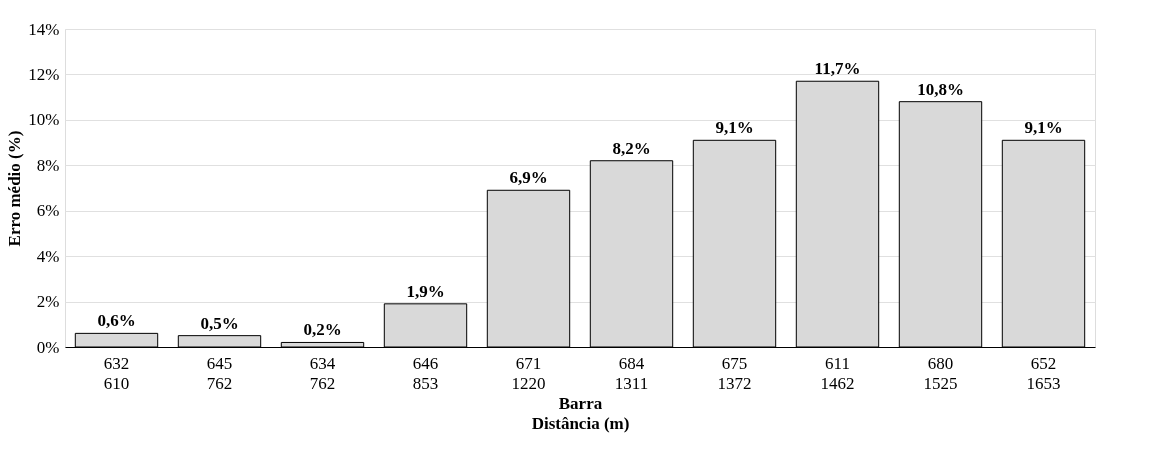 The height and width of the screenshot is (469, 1157). What do you see at coordinates (528, 373) in the screenshot?
I see `x-tick-label: 671 1220` at bounding box center [528, 373].